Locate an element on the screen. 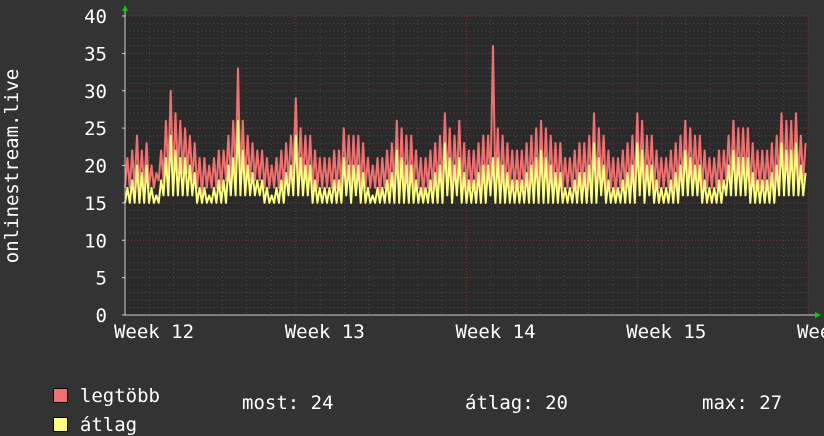 The height and width of the screenshot is (436, 824). stat-now: most: 24 is located at coordinates (288, 403).